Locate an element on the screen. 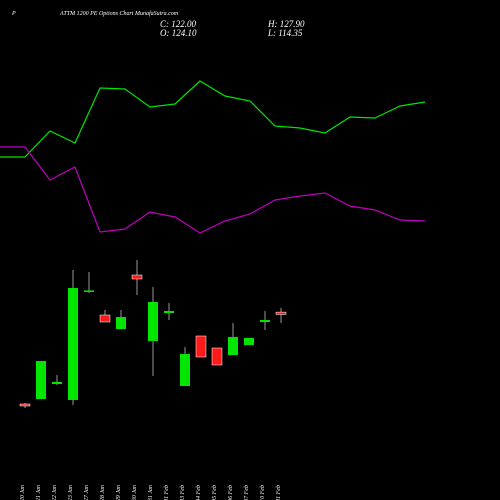  x-tick-label: 04 Feb is located at coordinates (198, 492).